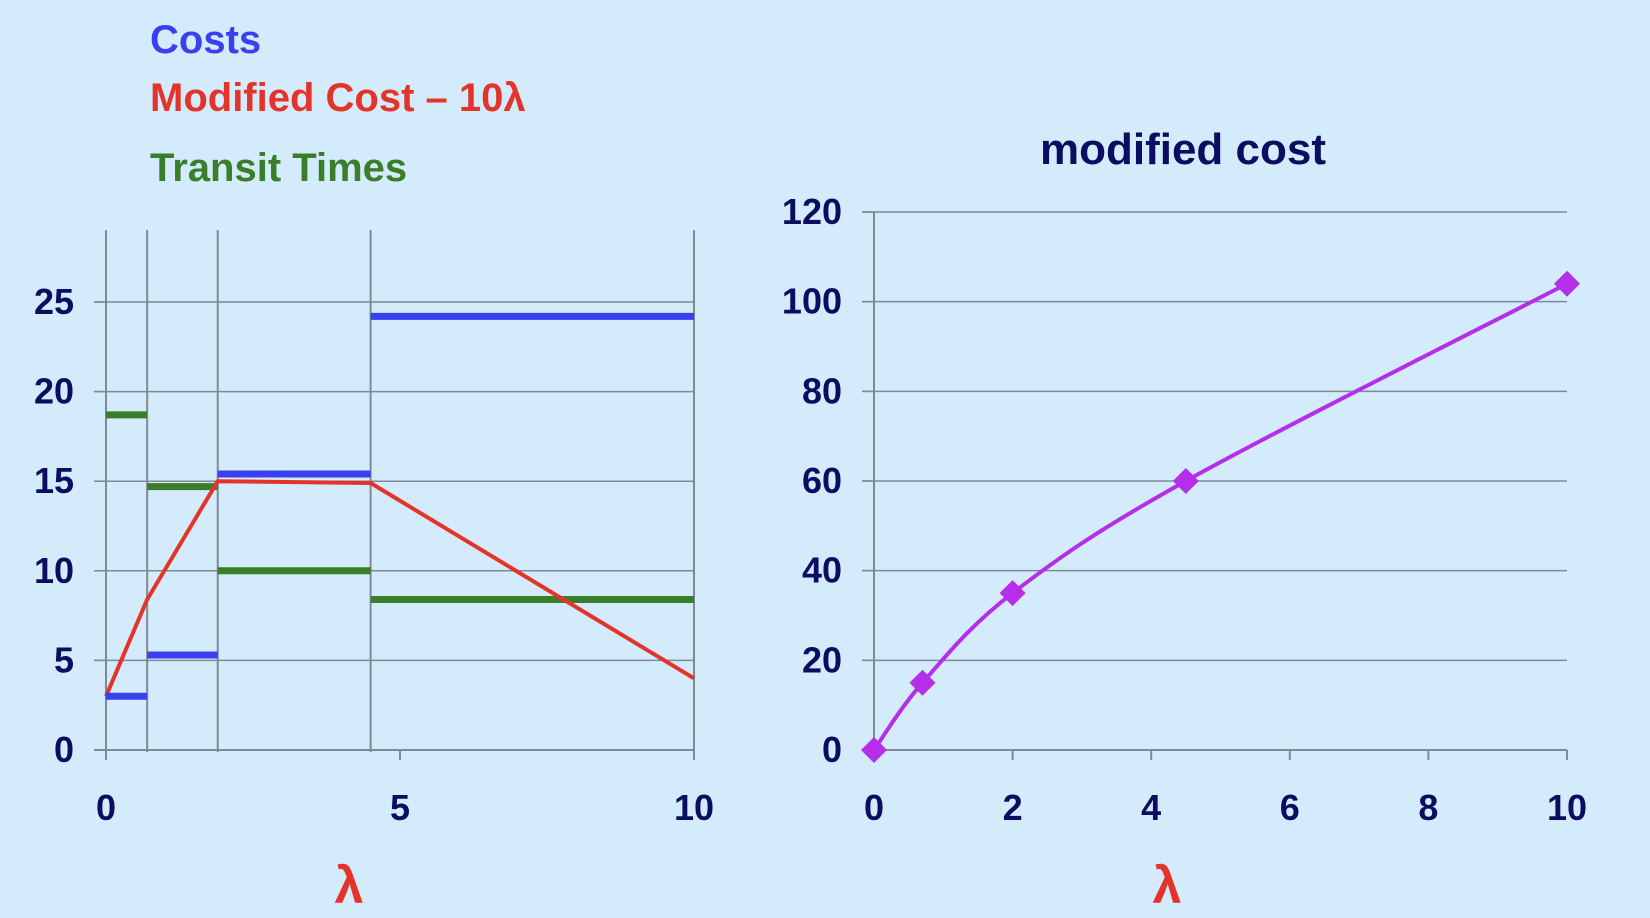 This screenshot has width=1650, height=918. Describe the element at coordinates (822, 480) in the screenshot. I see `y-tick-label: 60` at that location.